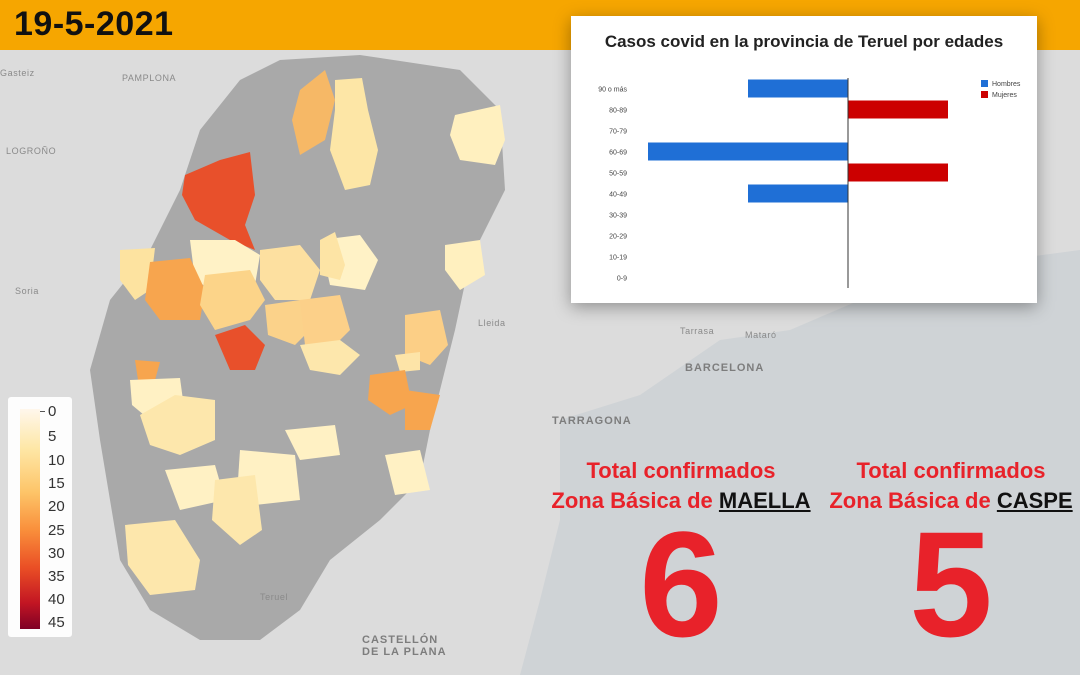  What do you see at coordinates (56, 622) in the screenshot?
I see `legend-label-45: 45` at bounding box center [56, 622].